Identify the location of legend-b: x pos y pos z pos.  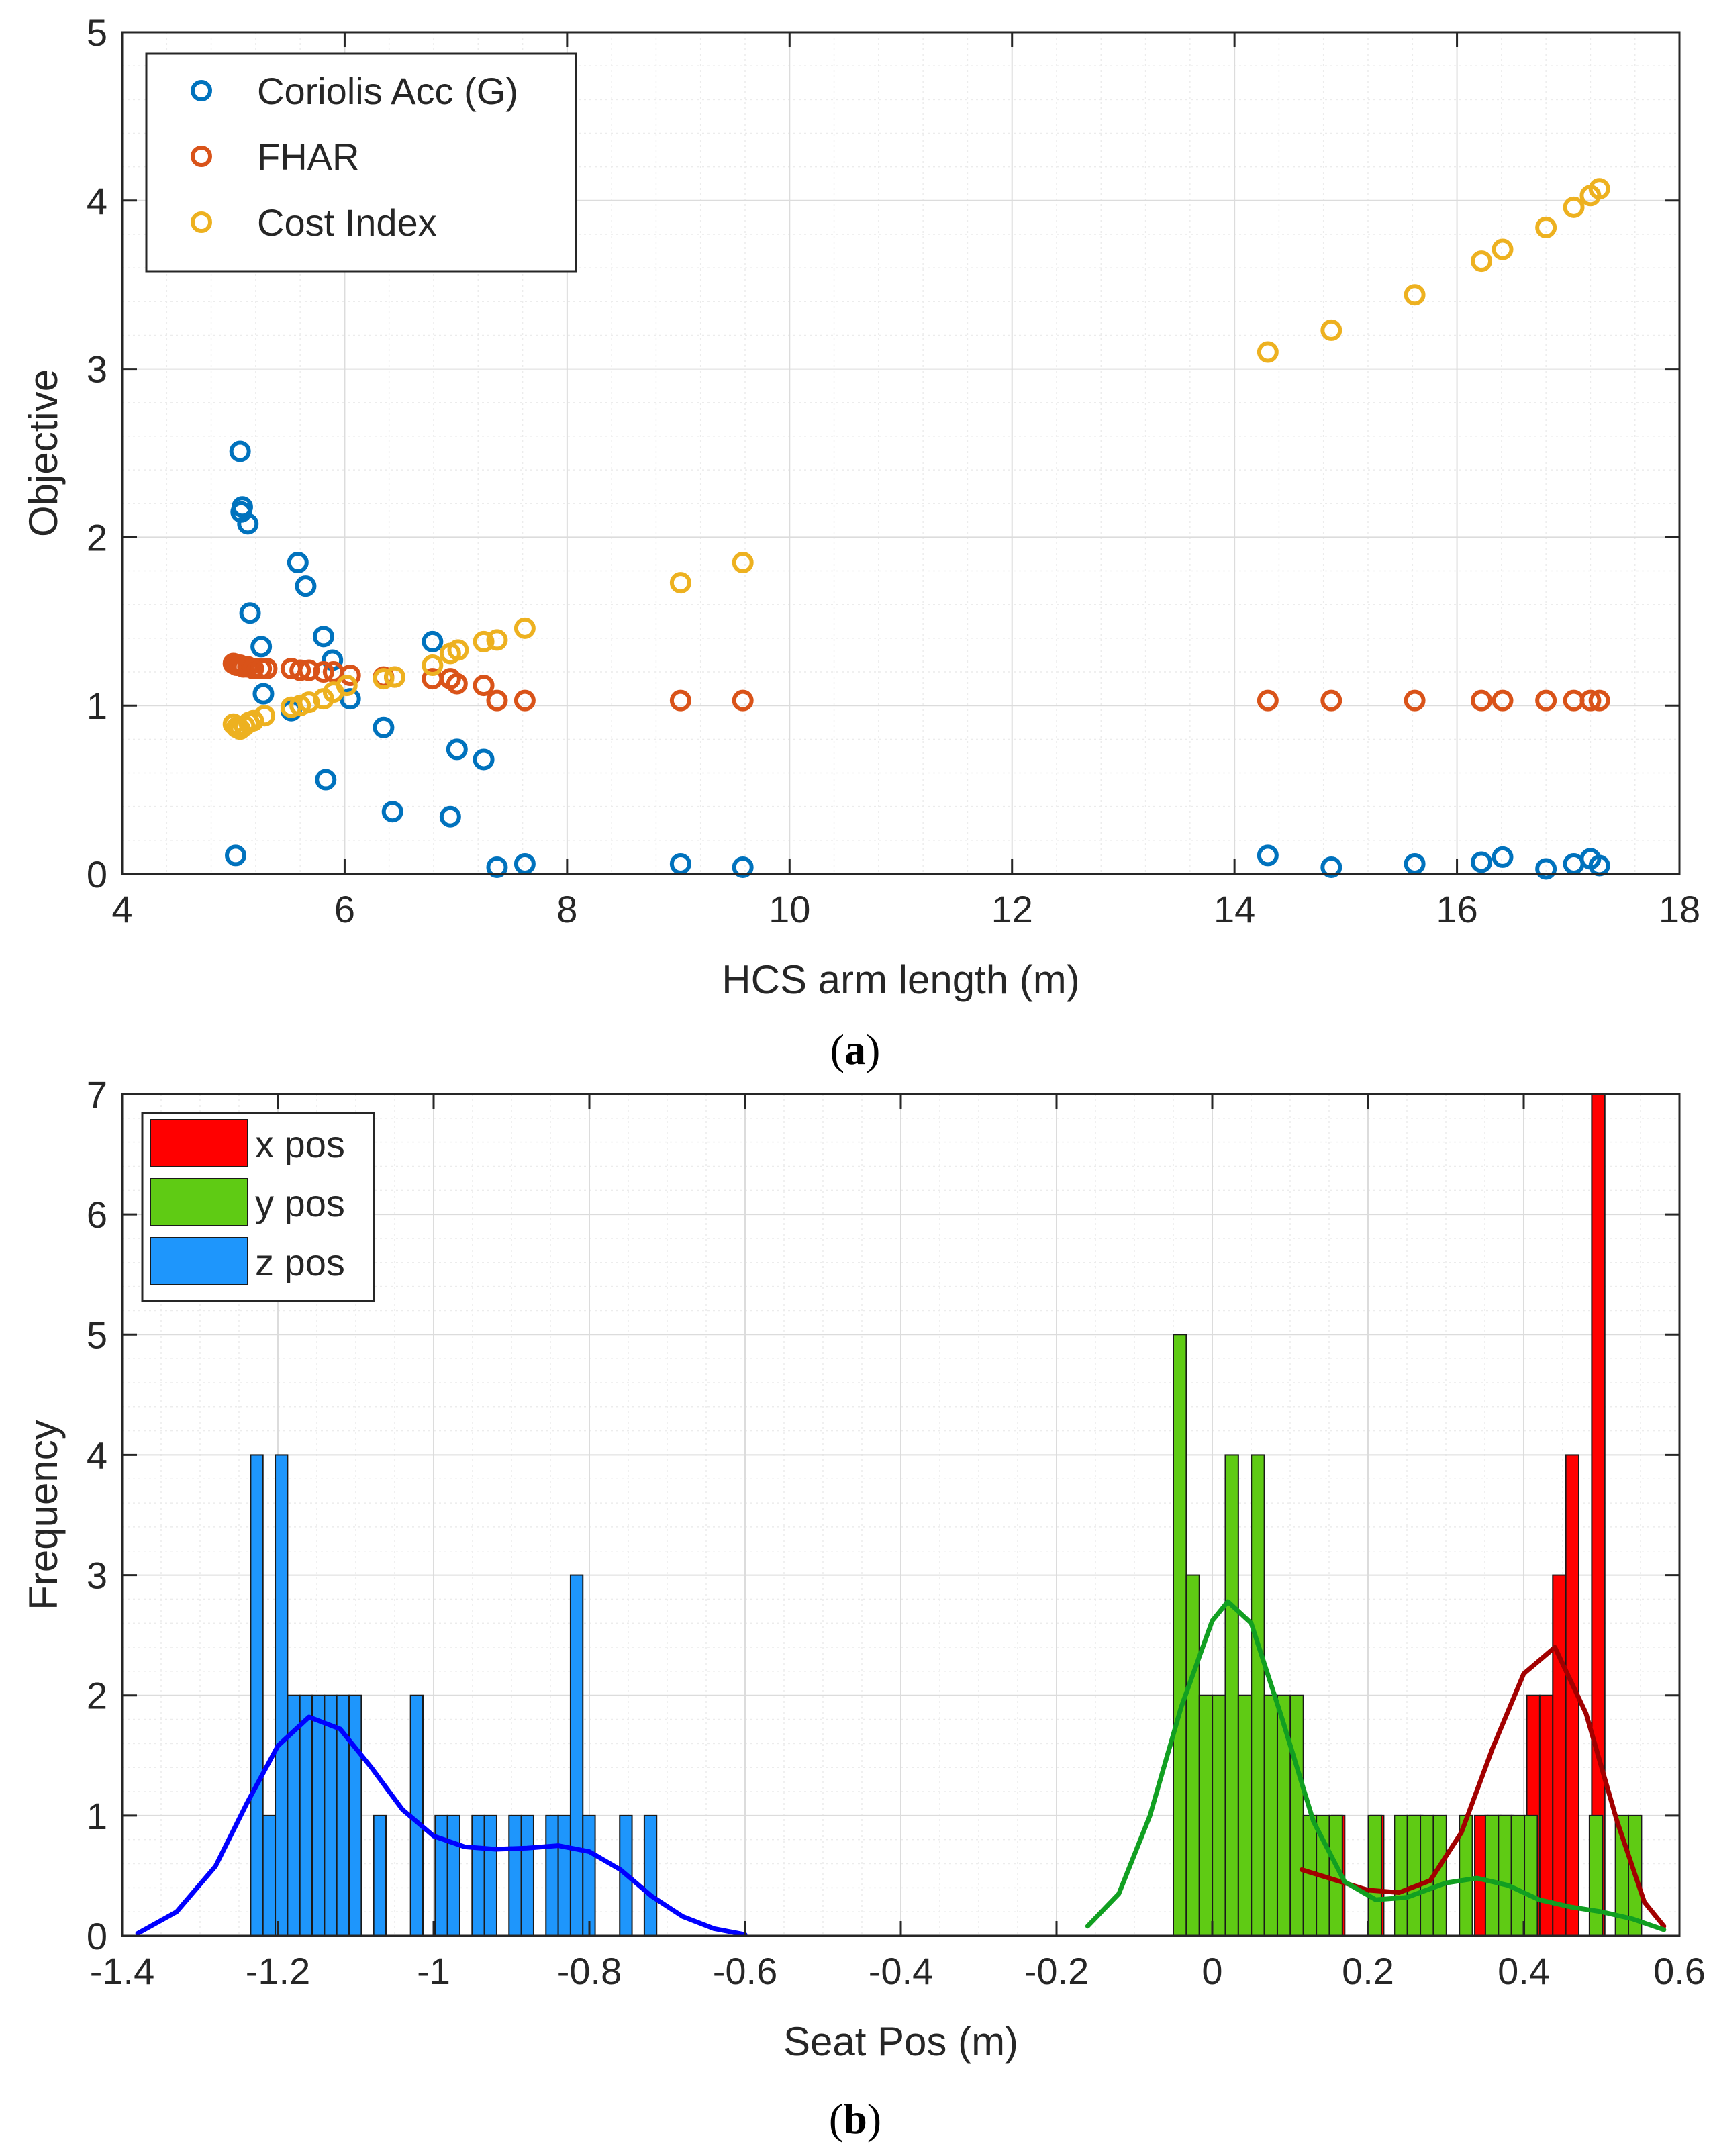
(258, 1207).